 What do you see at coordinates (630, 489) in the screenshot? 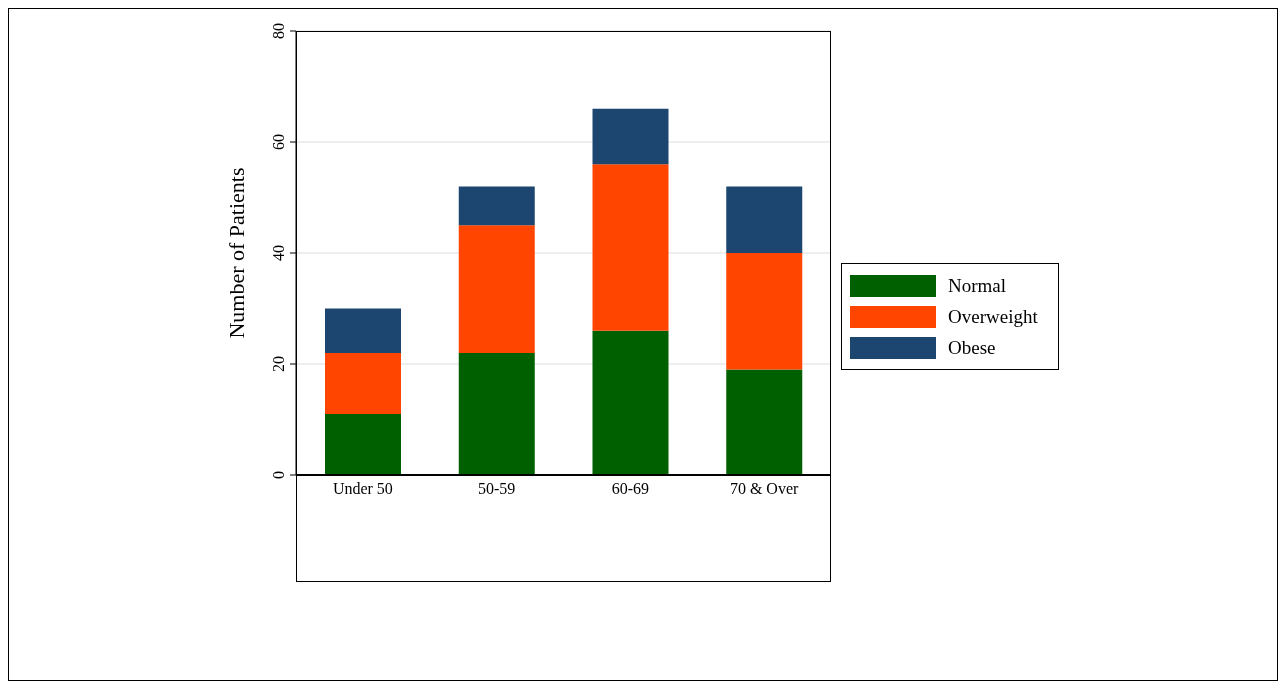
I see `x-tick-label: 60-69` at bounding box center [630, 489].